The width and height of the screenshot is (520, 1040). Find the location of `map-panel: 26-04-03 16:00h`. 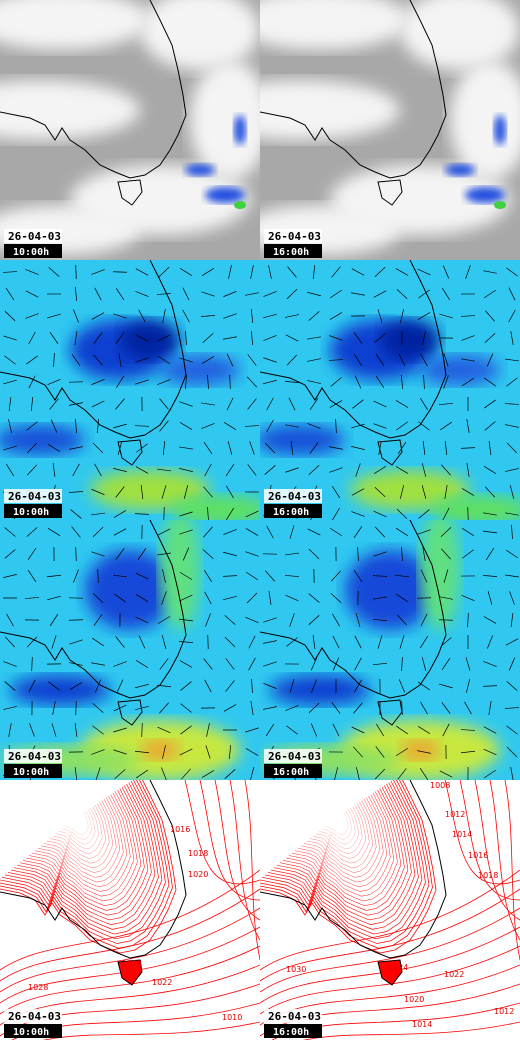

map-panel: 26-04-03 16:00h is located at coordinates (390, 910).